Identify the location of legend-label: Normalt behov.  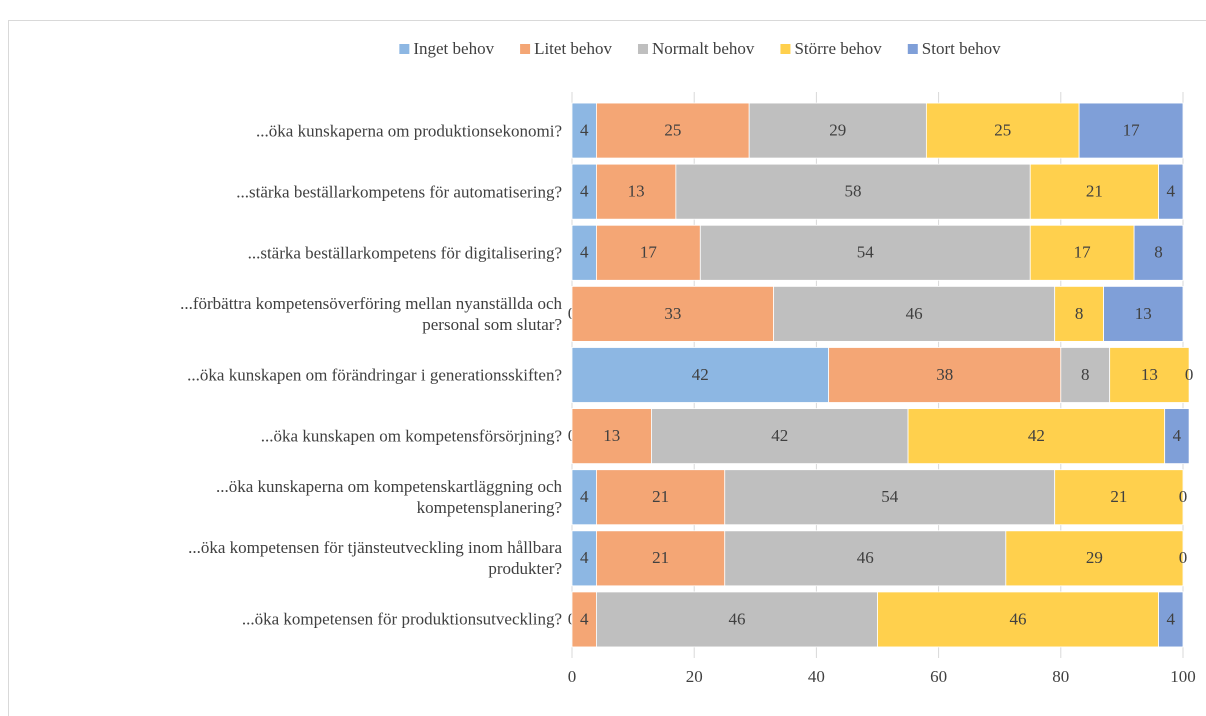
(703, 48).